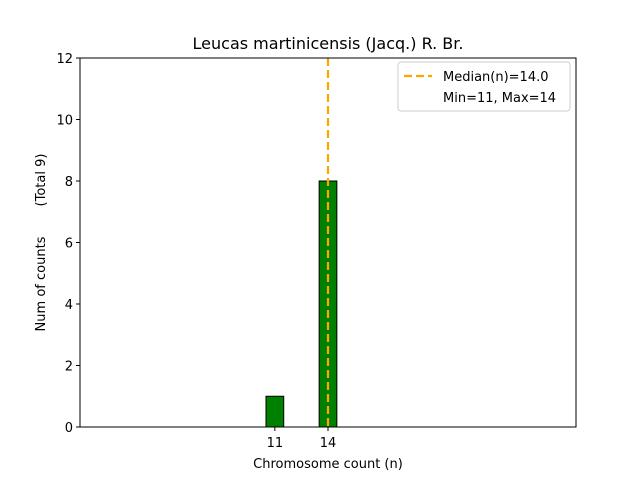  What do you see at coordinates (302, 439) in the screenshot?
I see `x-axis-ticks: 11 14` at bounding box center [302, 439].